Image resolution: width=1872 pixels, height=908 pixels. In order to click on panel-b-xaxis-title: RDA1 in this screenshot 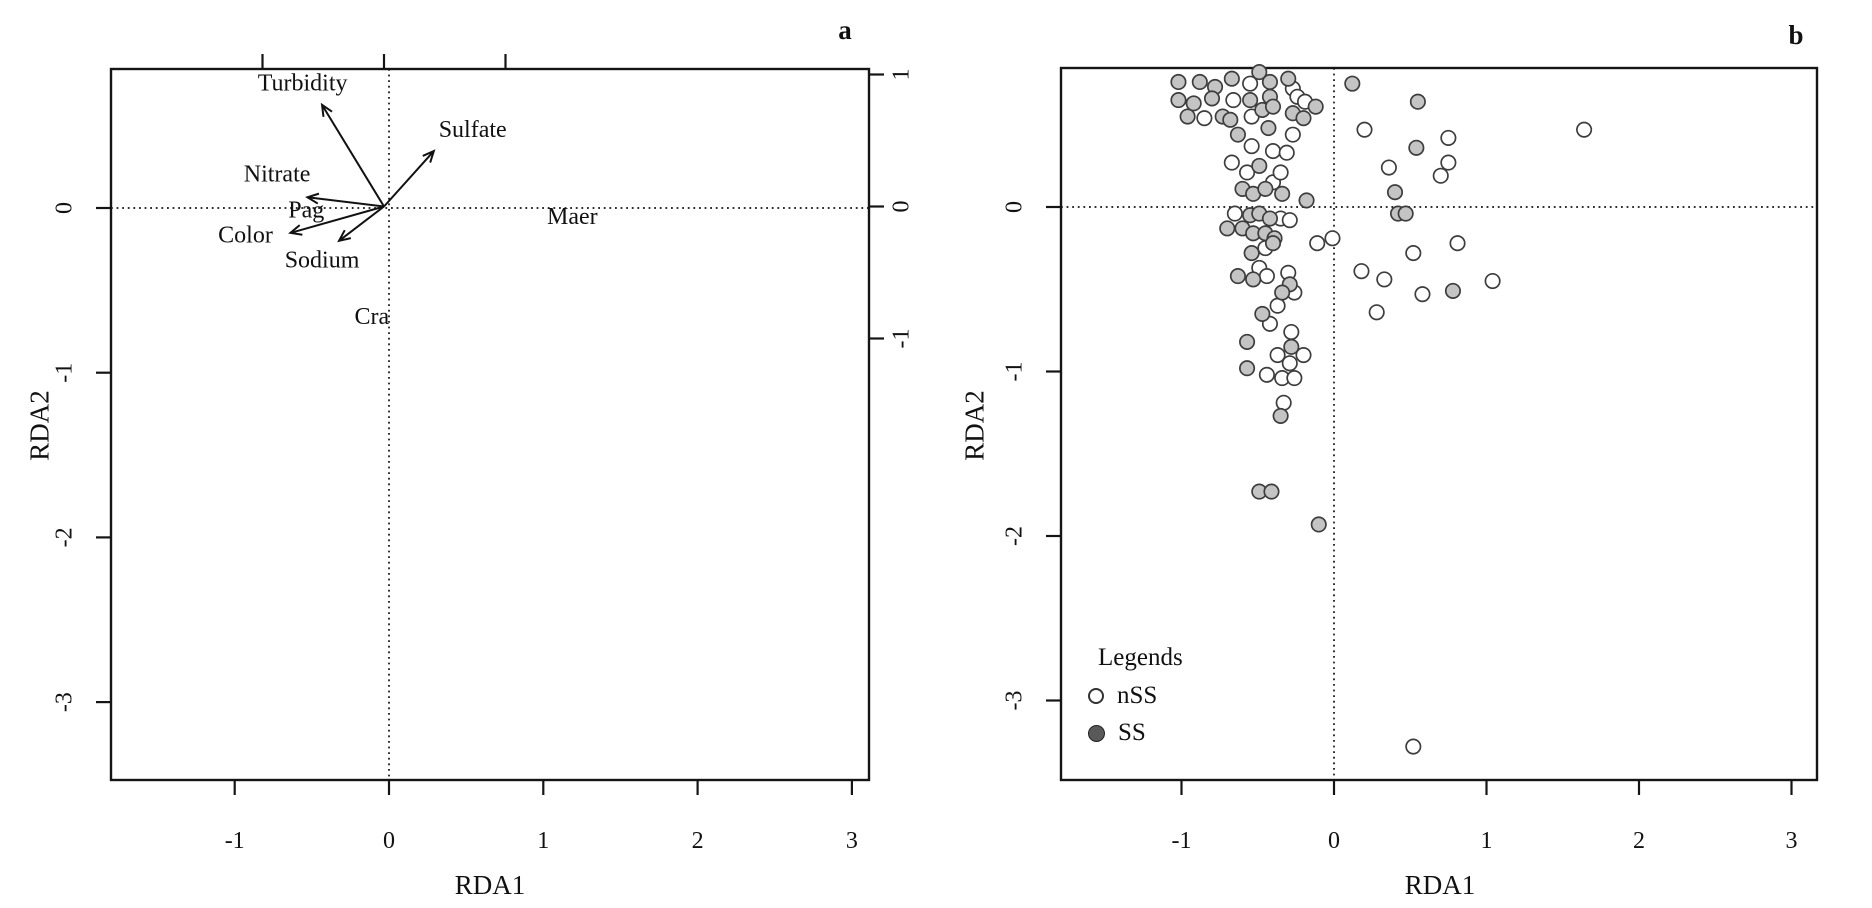, I will do `click(1440, 885)`.